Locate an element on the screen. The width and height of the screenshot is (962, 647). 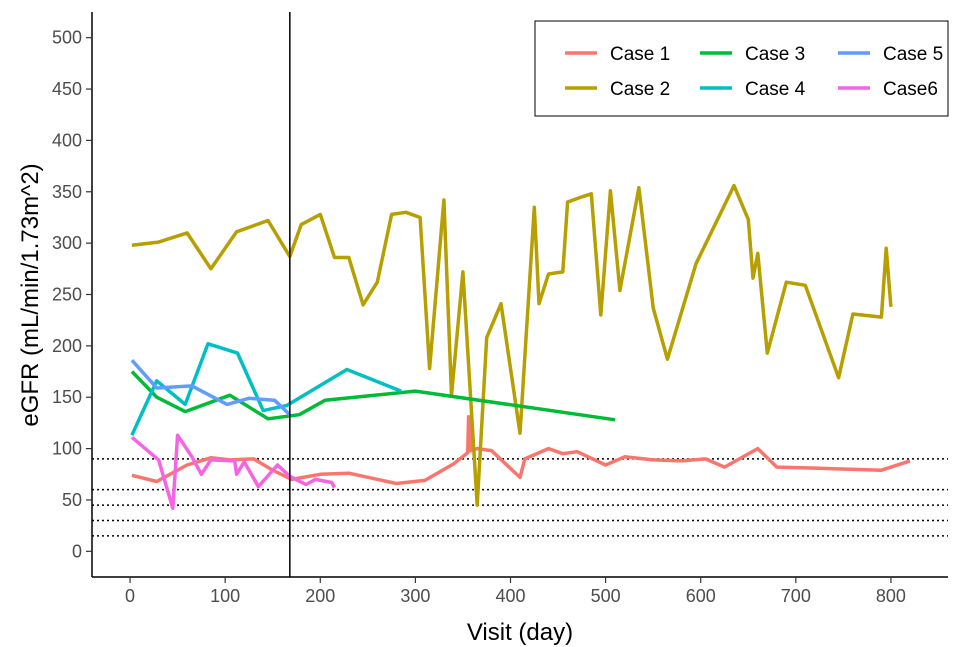
x-tick-label: 100 is located at coordinates (225, 596).